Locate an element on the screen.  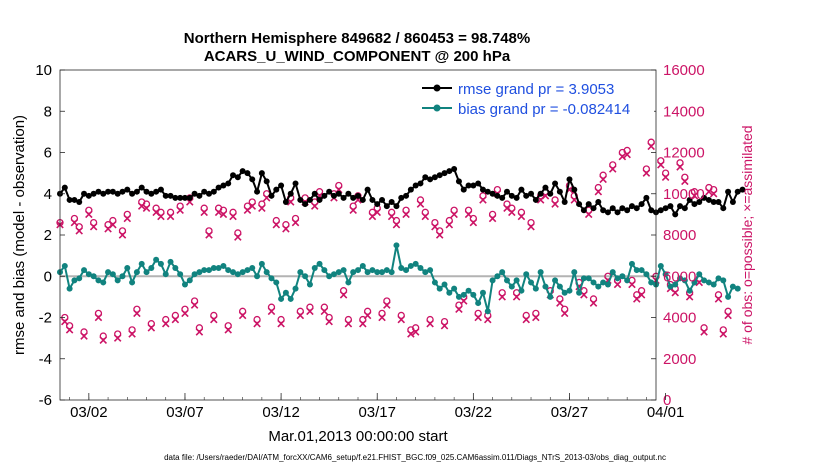
legend-bias-label: bias grand pr = -0.082414 is located at coordinates (544, 109).